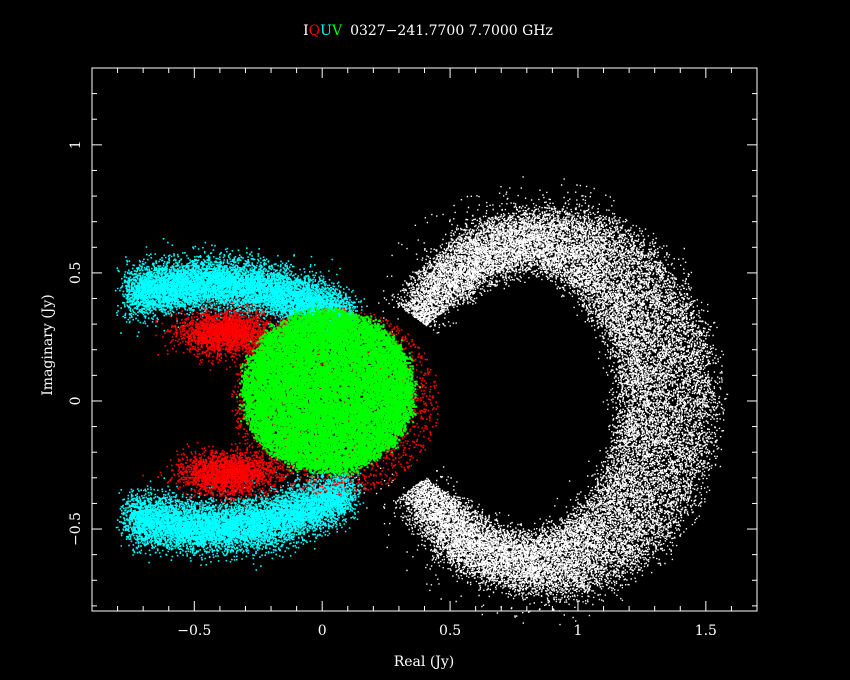  Describe the element at coordinates (76, 144) in the screenshot. I see `y-tick-label: 1` at that location.